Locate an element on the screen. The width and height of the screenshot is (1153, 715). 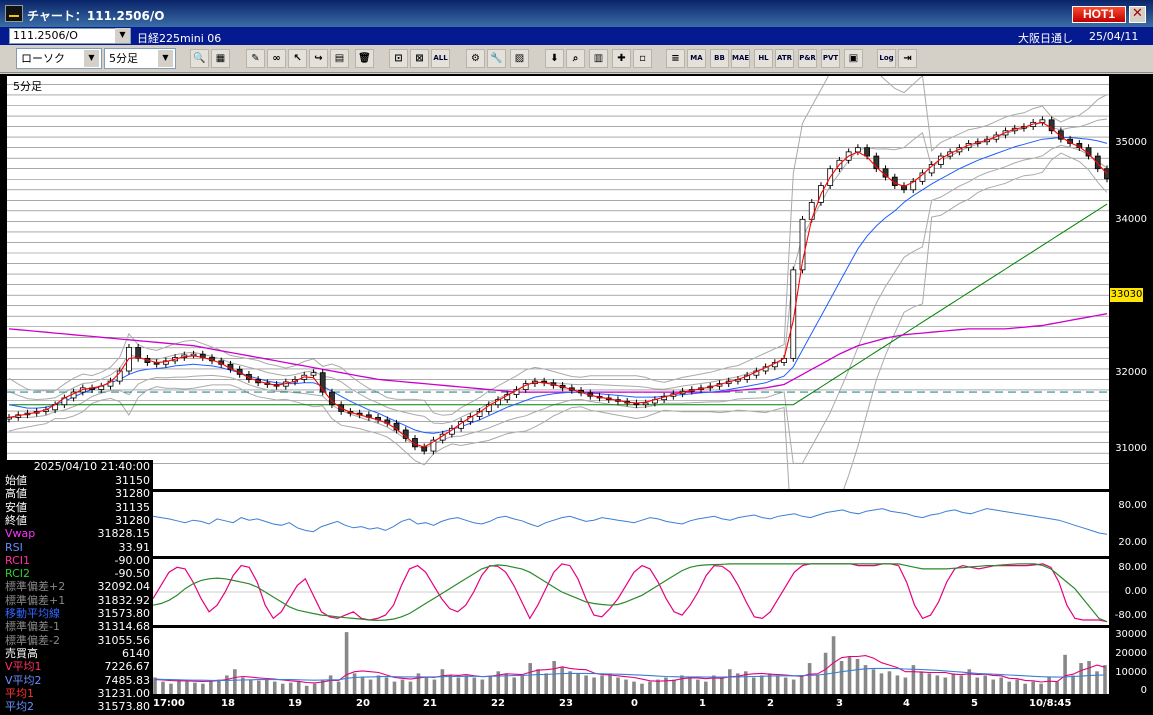
search-chart-icon: ⌕ is located at coordinates (575, 58).